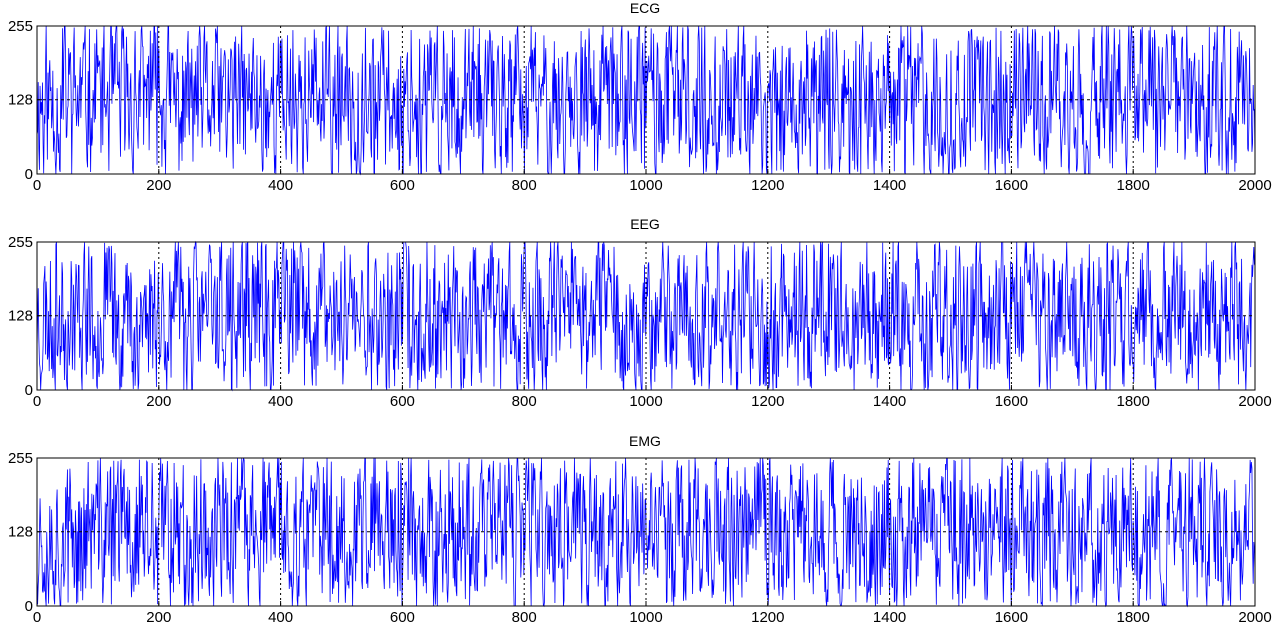  Describe the element at coordinates (645, 224) in the screenshot. I see `subplot-title: EEG` at that location.